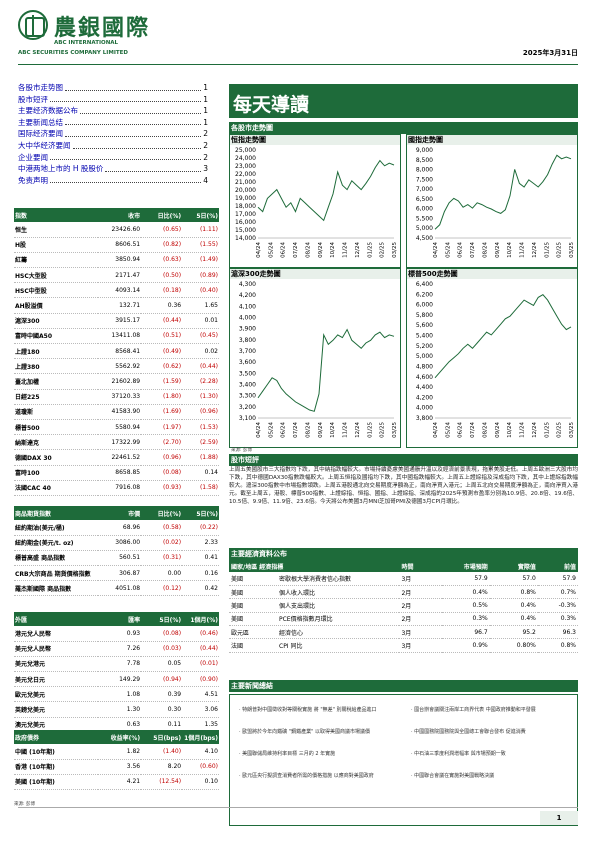 The width and height of the screenshot is (595, 842). I want to click on y-tick-label: 20,000, so click(245, 190).